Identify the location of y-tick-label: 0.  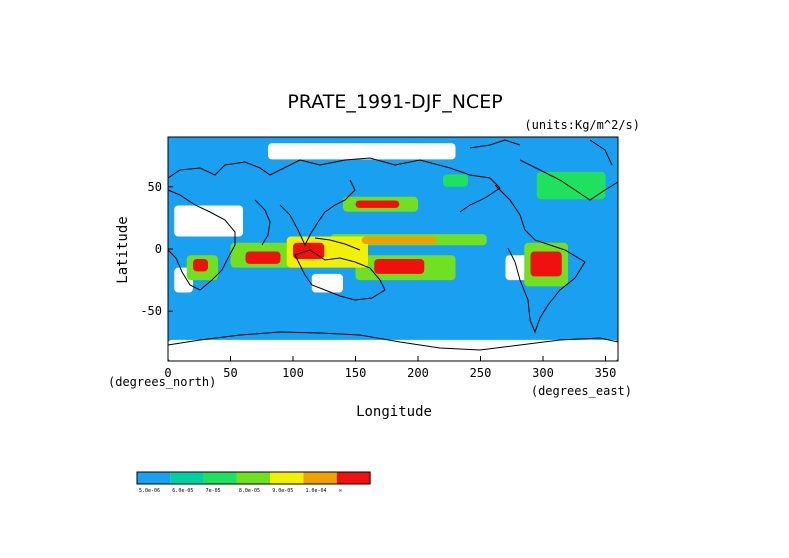
(158, 249).